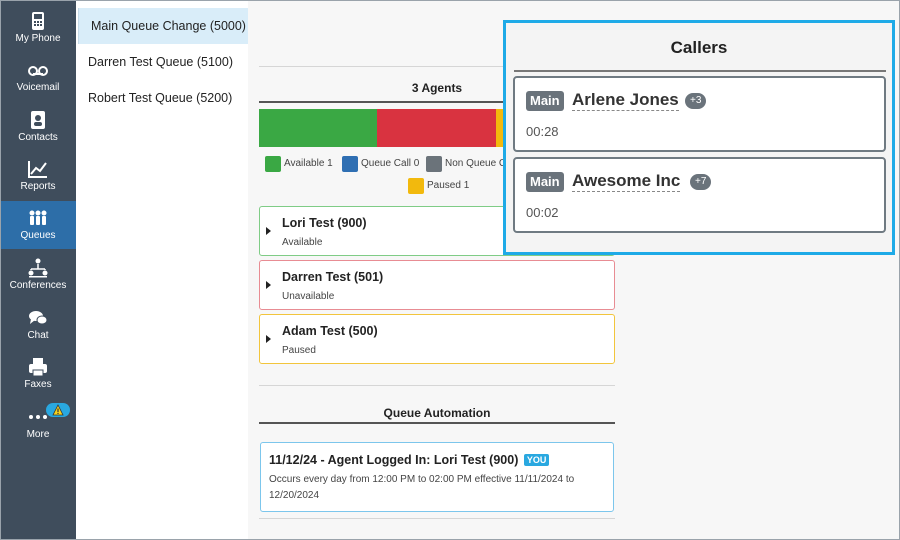 The height and width of the screenshot is (540, 900). Describe the element at coordinates (37, 169) in the screenshot. I see `reports-icon` at that location.